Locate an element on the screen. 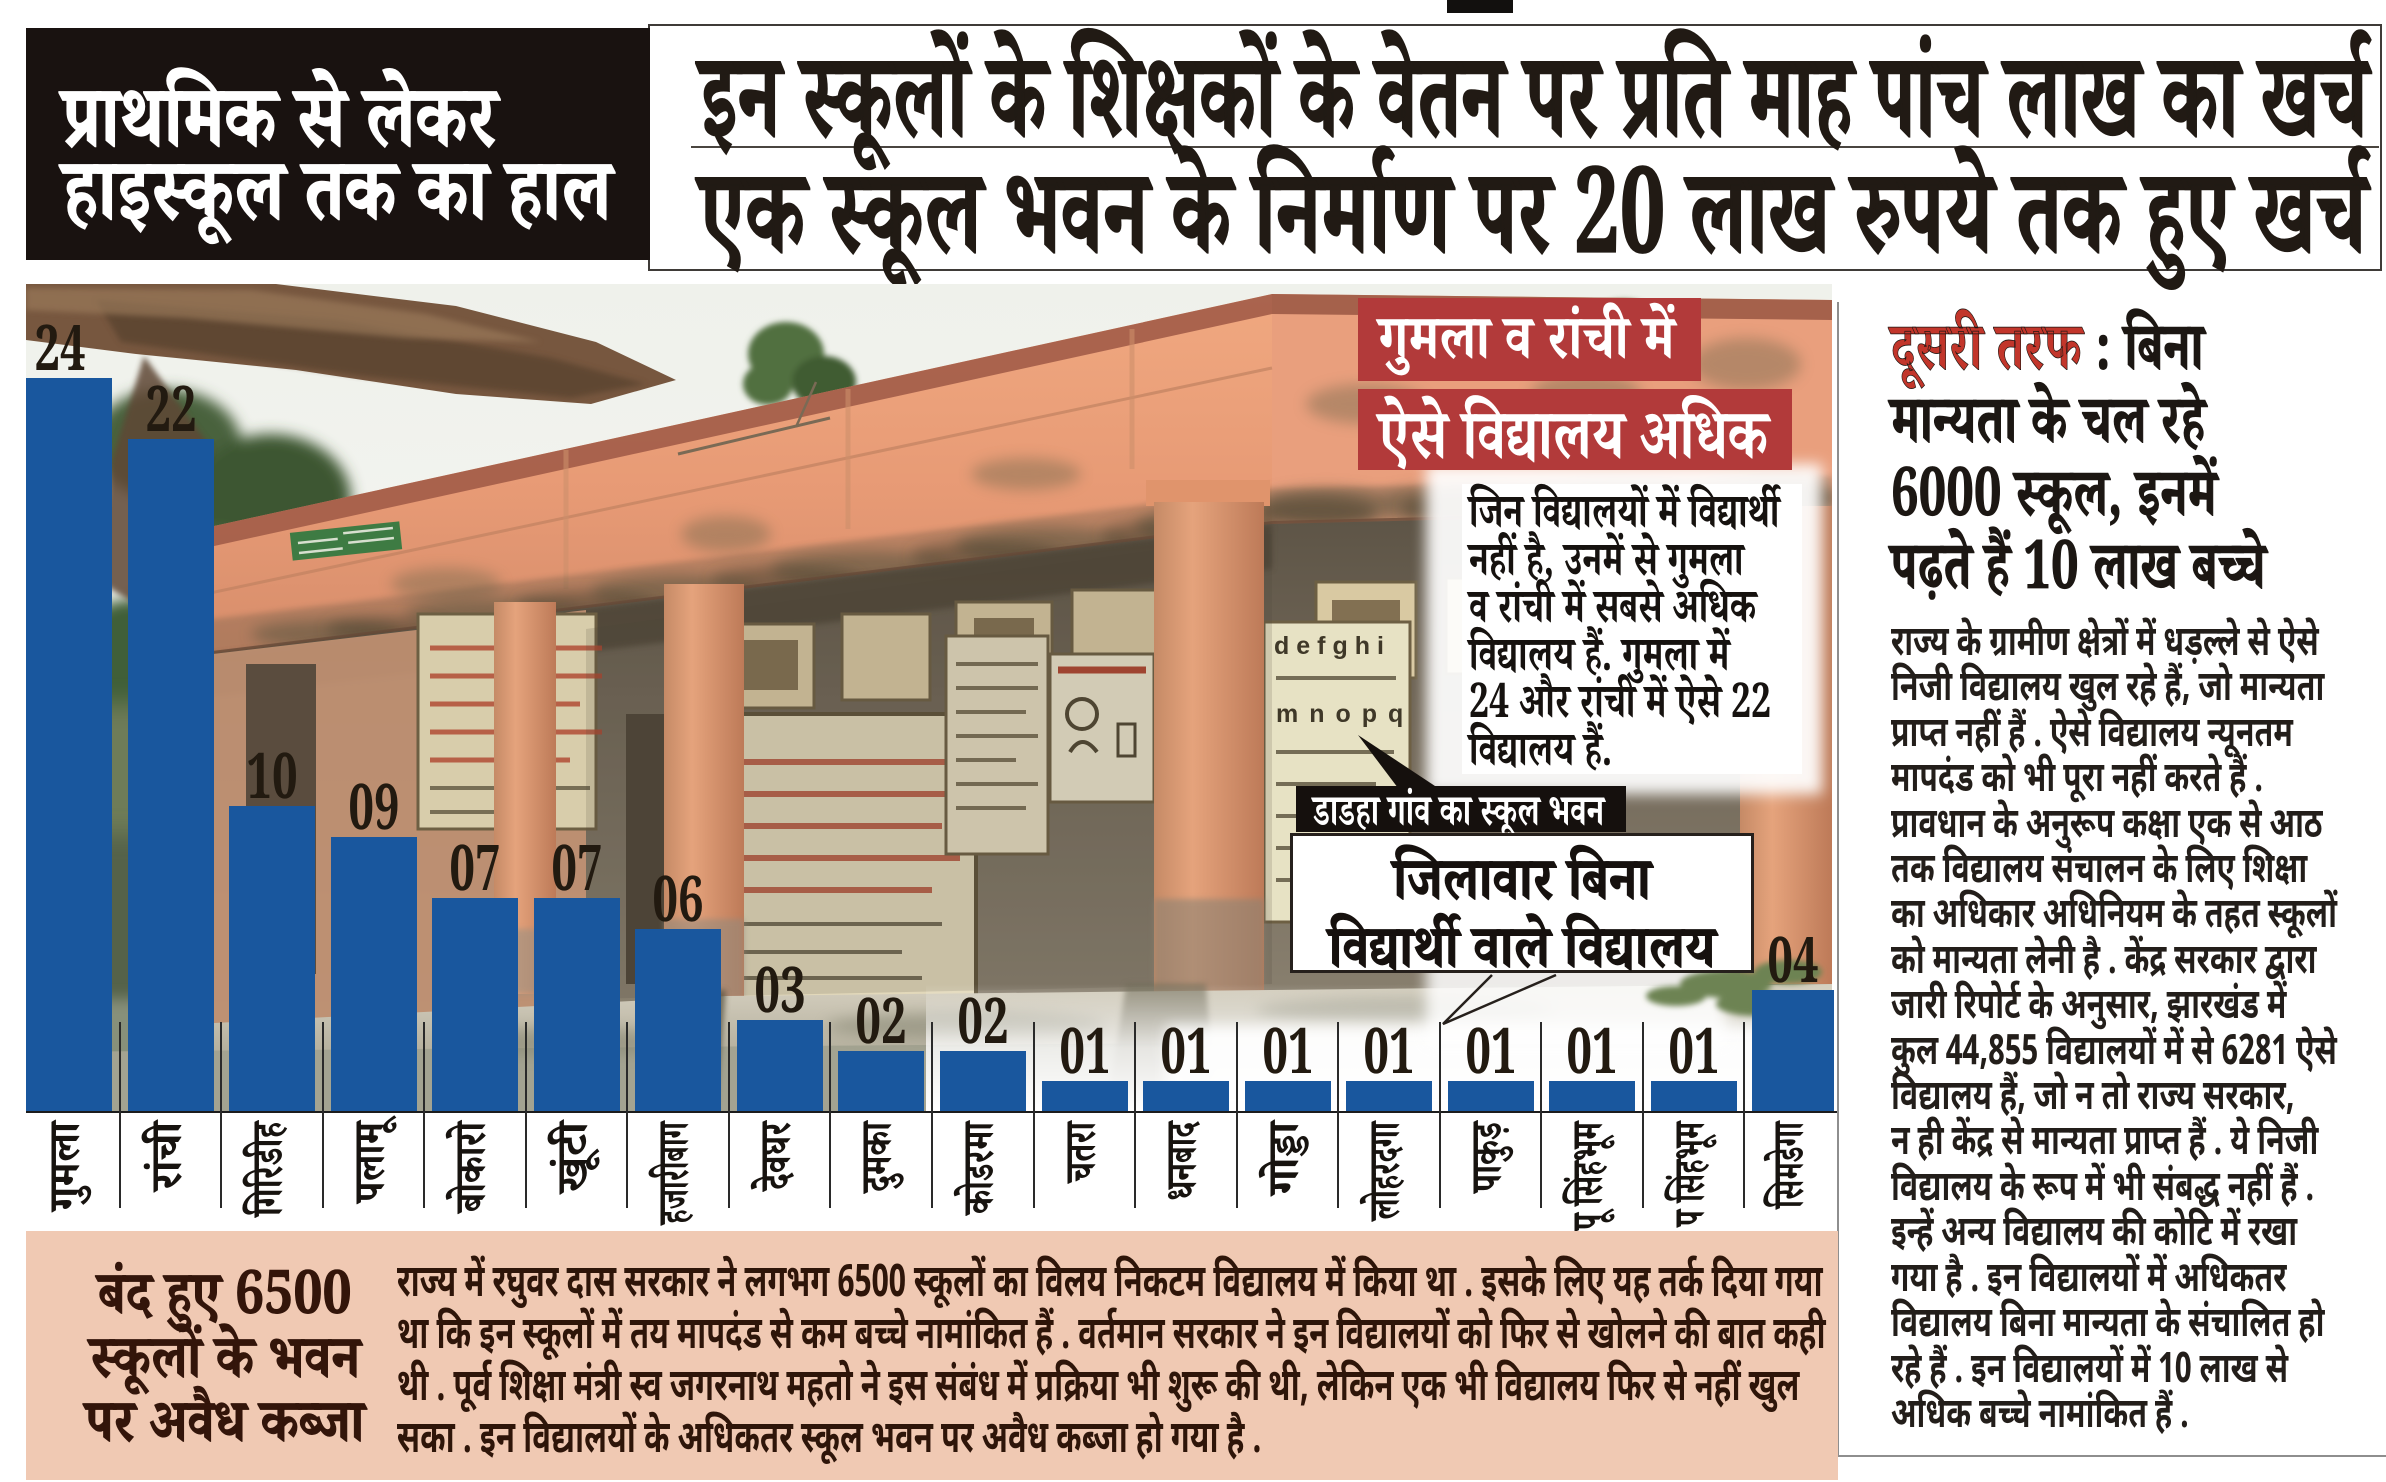 The height and width of the screenshot is (1482, 2386). svg-text: लोहरदगा is located at coordinates (1392, 1171).